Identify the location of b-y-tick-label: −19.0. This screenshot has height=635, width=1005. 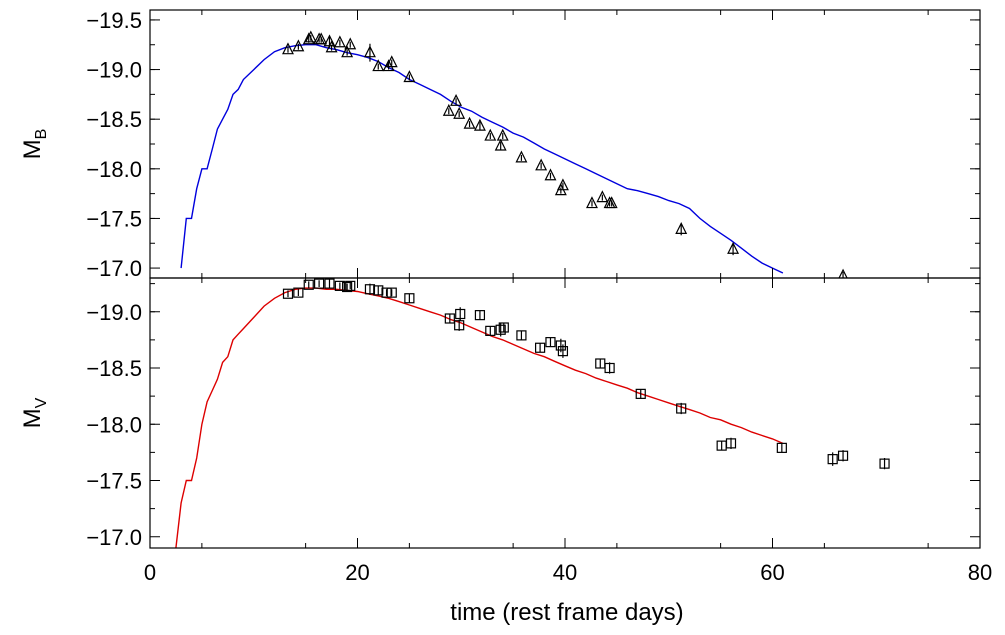
(114, 70).